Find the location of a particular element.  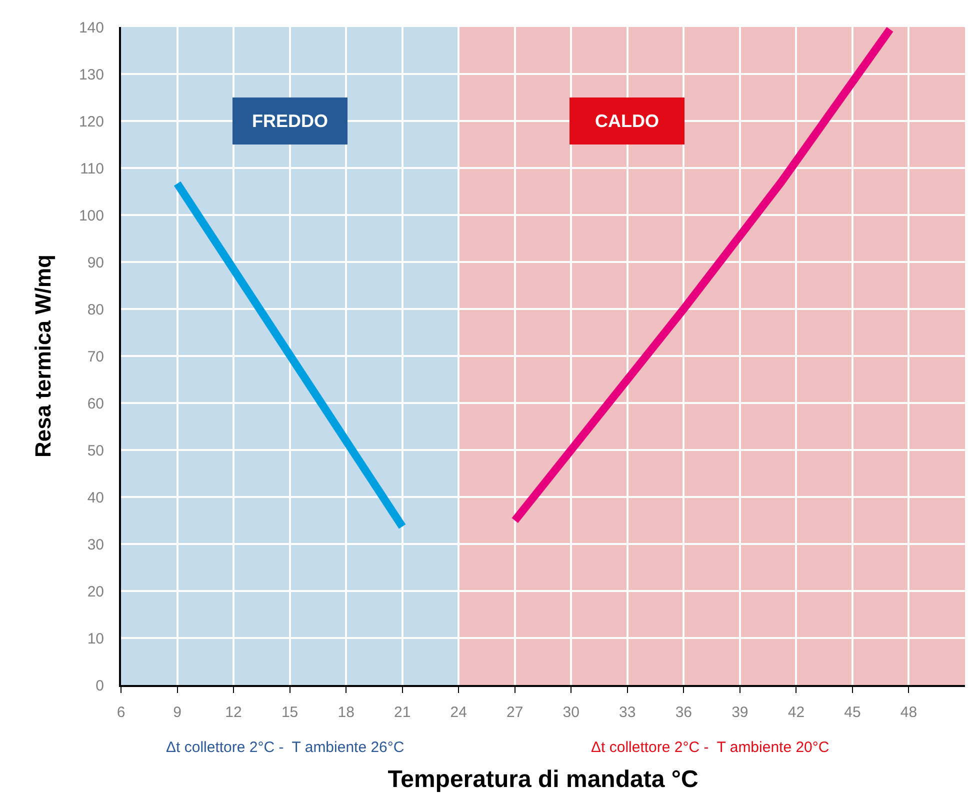

y-tick-label: 130 is located at coordinates (91, 75).